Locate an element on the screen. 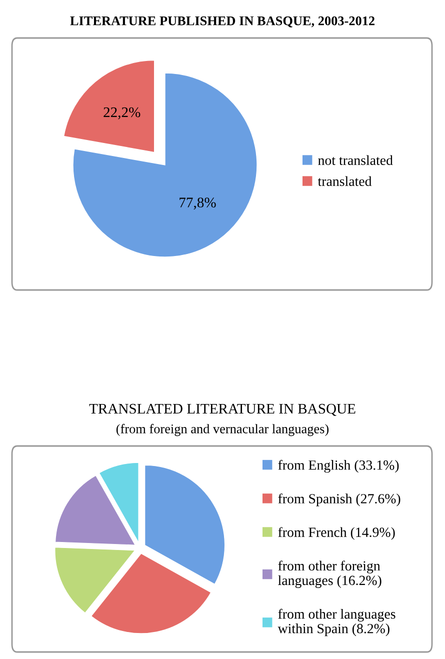  chart-subtitle: (from foreign and vernacular languages) is located at coordinates (222, 430).